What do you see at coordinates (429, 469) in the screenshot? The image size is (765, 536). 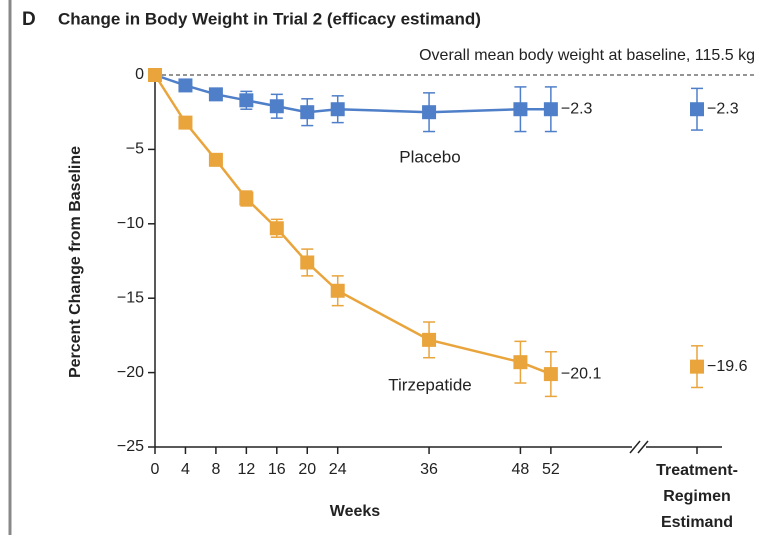 I see `x-tick-label: 36` at bounding box center [429, 469].